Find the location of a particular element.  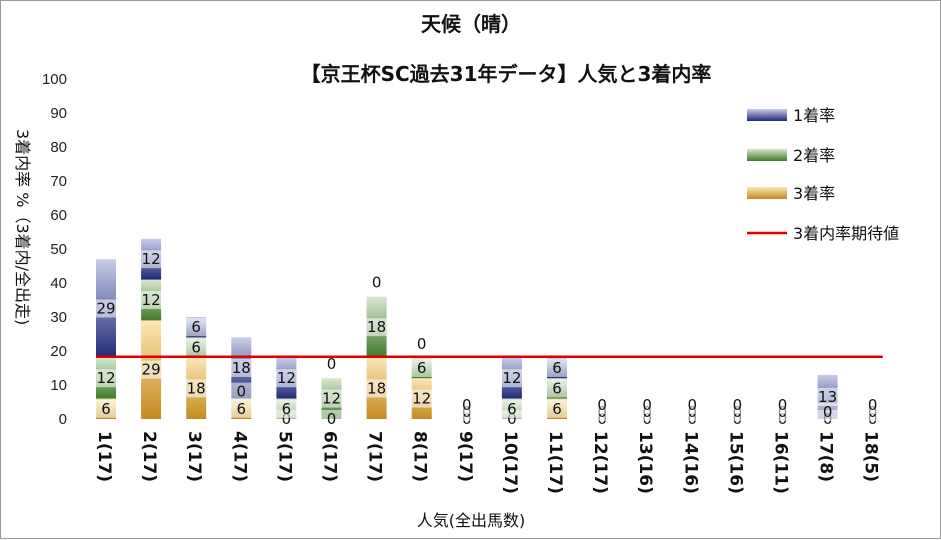

legend-label: 3着内率期待値 is located at coordinates (846, 233).